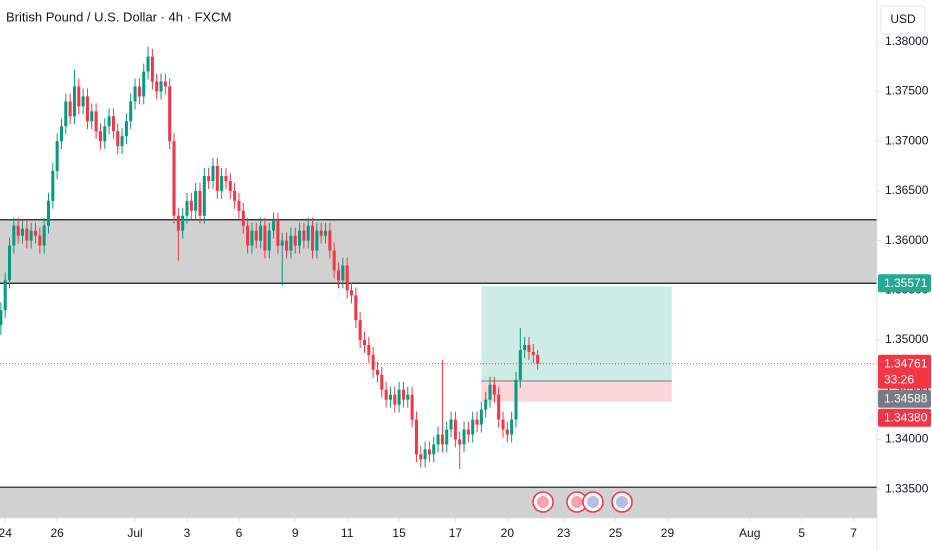 The width and height of the screenshot is (932, 550). What do you see at coordinates (577, 502) in the screenshot?
I see `flag` at bounding box center [577, 502].